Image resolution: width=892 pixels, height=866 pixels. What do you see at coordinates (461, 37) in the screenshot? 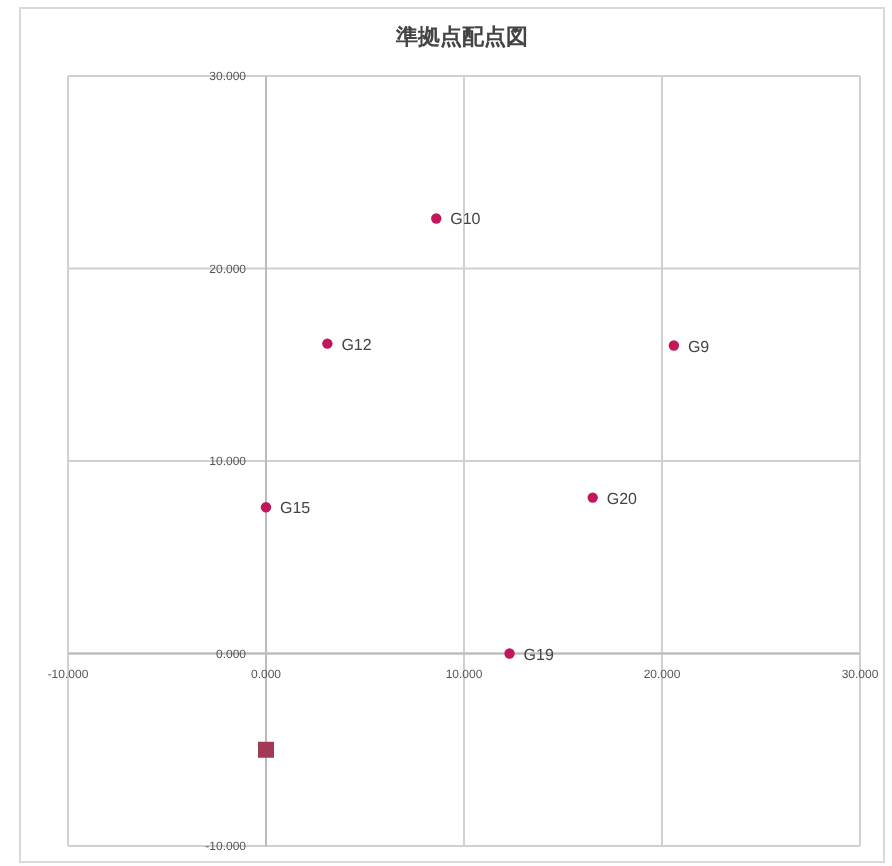
I see `chart-title: 準拠点配点図` at bounding box center [461, 37].